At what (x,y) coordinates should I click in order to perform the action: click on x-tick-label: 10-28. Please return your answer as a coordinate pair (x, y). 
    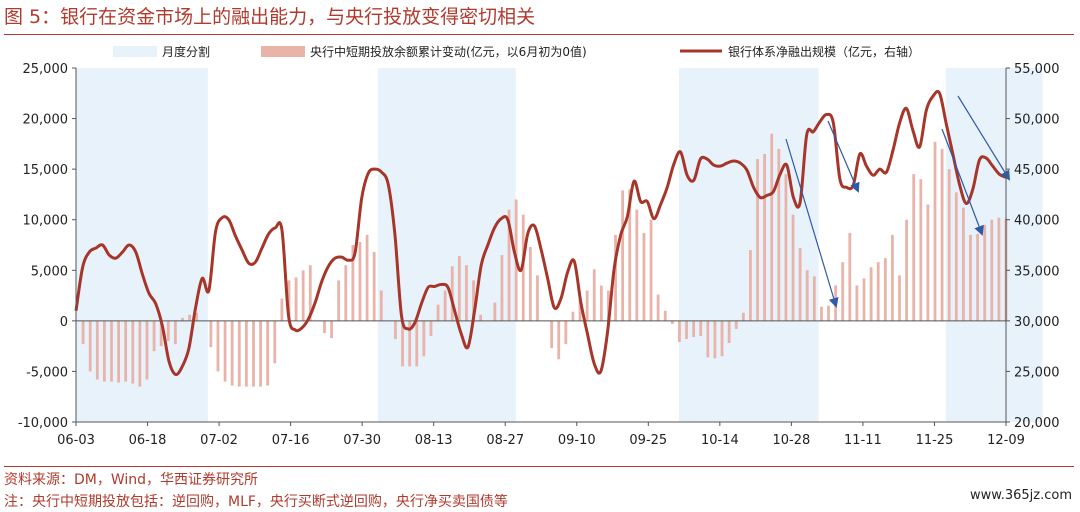
    Looking at the image, I should click on (791, 440).